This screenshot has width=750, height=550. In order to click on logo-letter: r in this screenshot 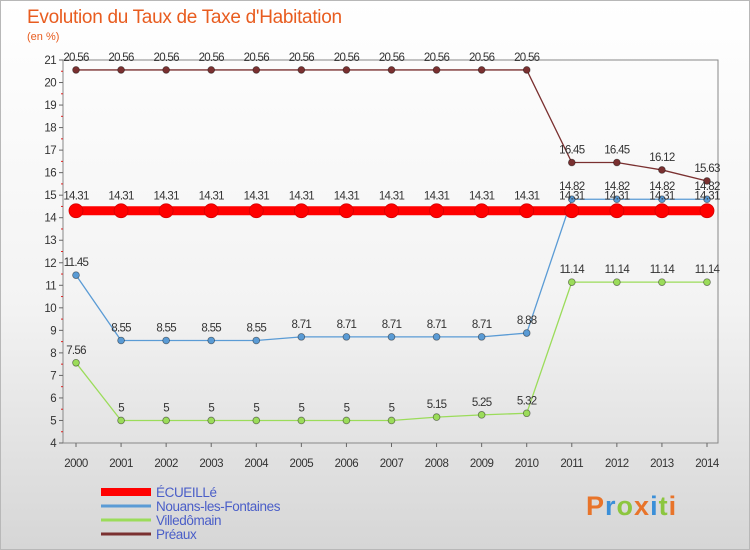, I will do `click(611, 506)`.